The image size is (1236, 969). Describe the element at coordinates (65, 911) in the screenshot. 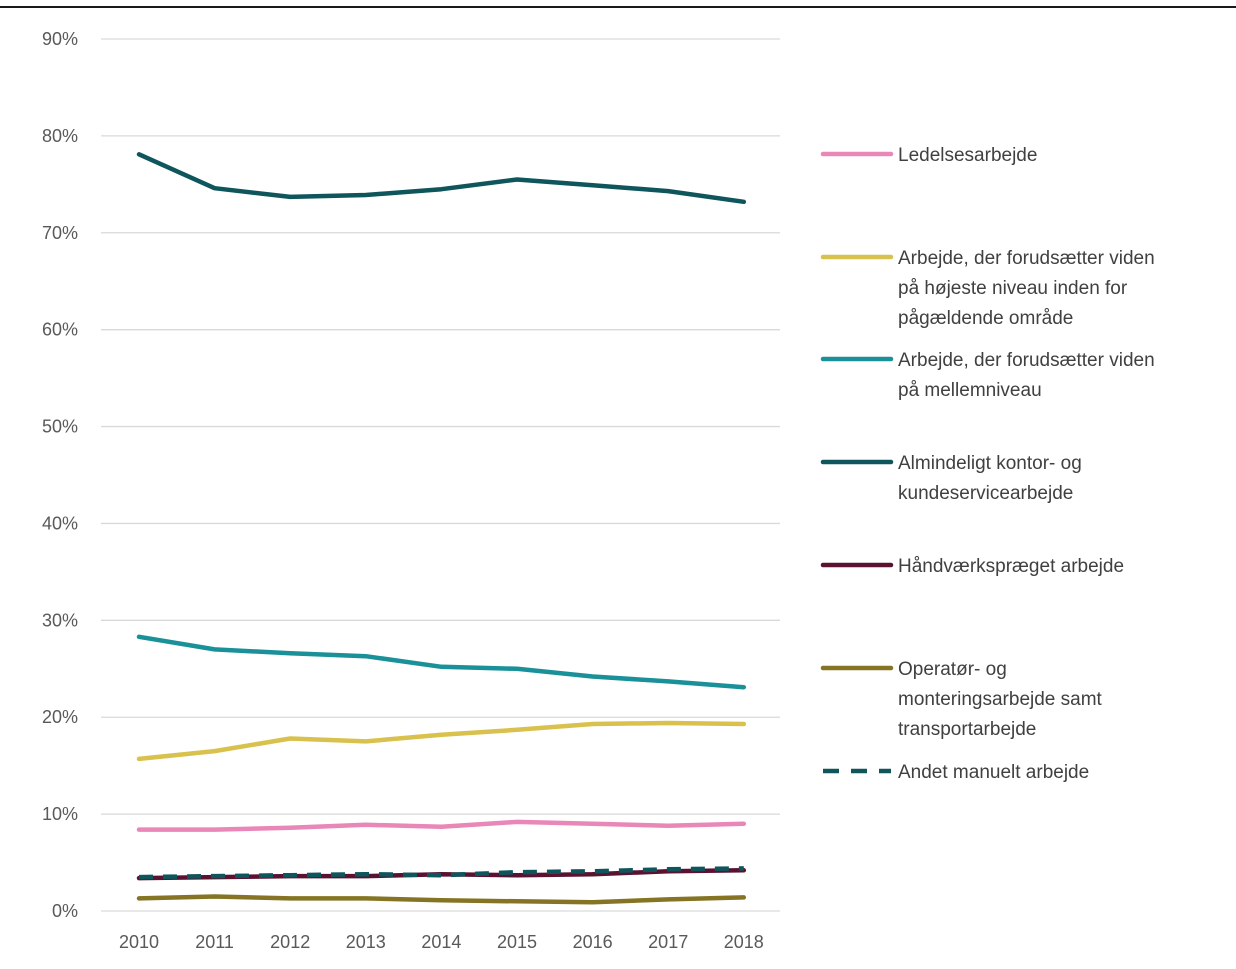

I see `y-tick-label: 0%` at that location.